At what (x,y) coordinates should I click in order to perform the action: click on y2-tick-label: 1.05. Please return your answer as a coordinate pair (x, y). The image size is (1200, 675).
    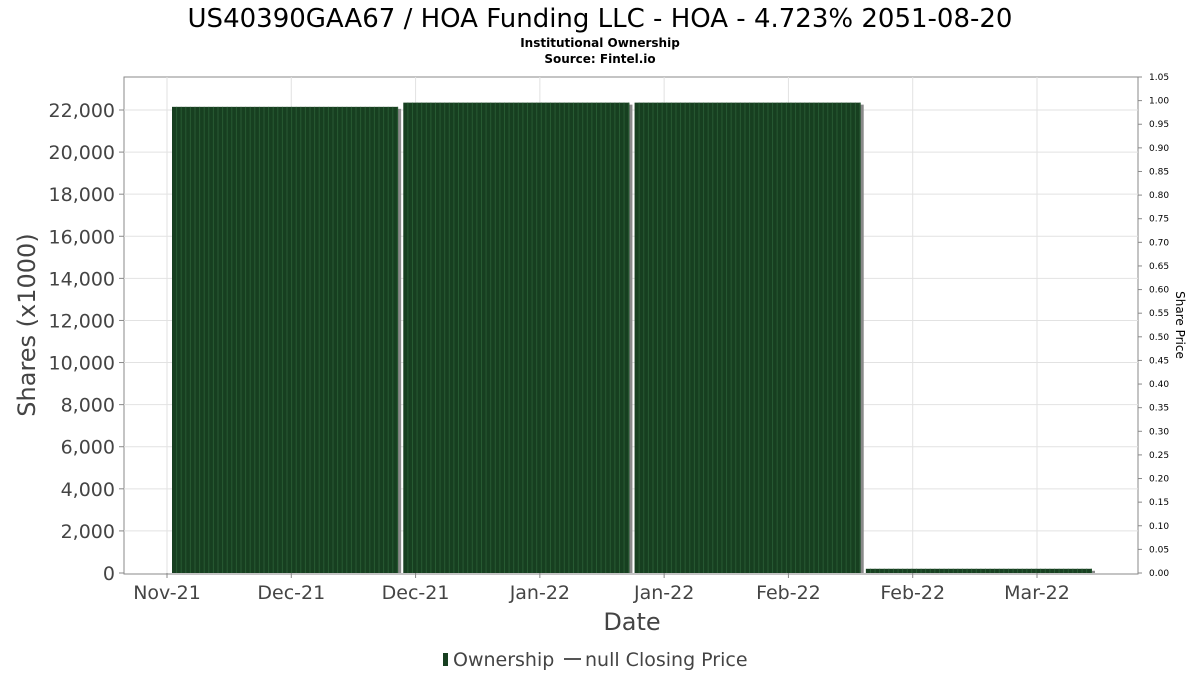
    Looking at the image, I should click on (1159, 78).